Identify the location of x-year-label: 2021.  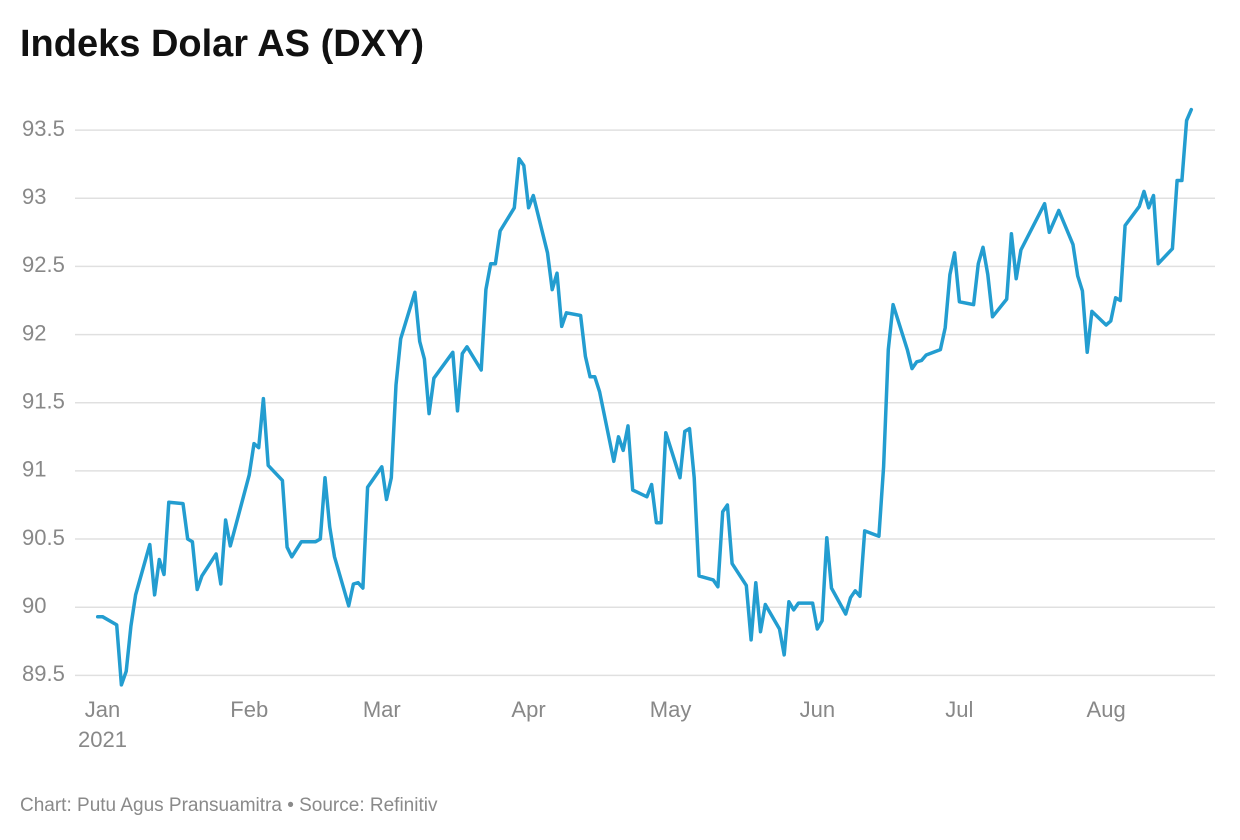
(102, 739).